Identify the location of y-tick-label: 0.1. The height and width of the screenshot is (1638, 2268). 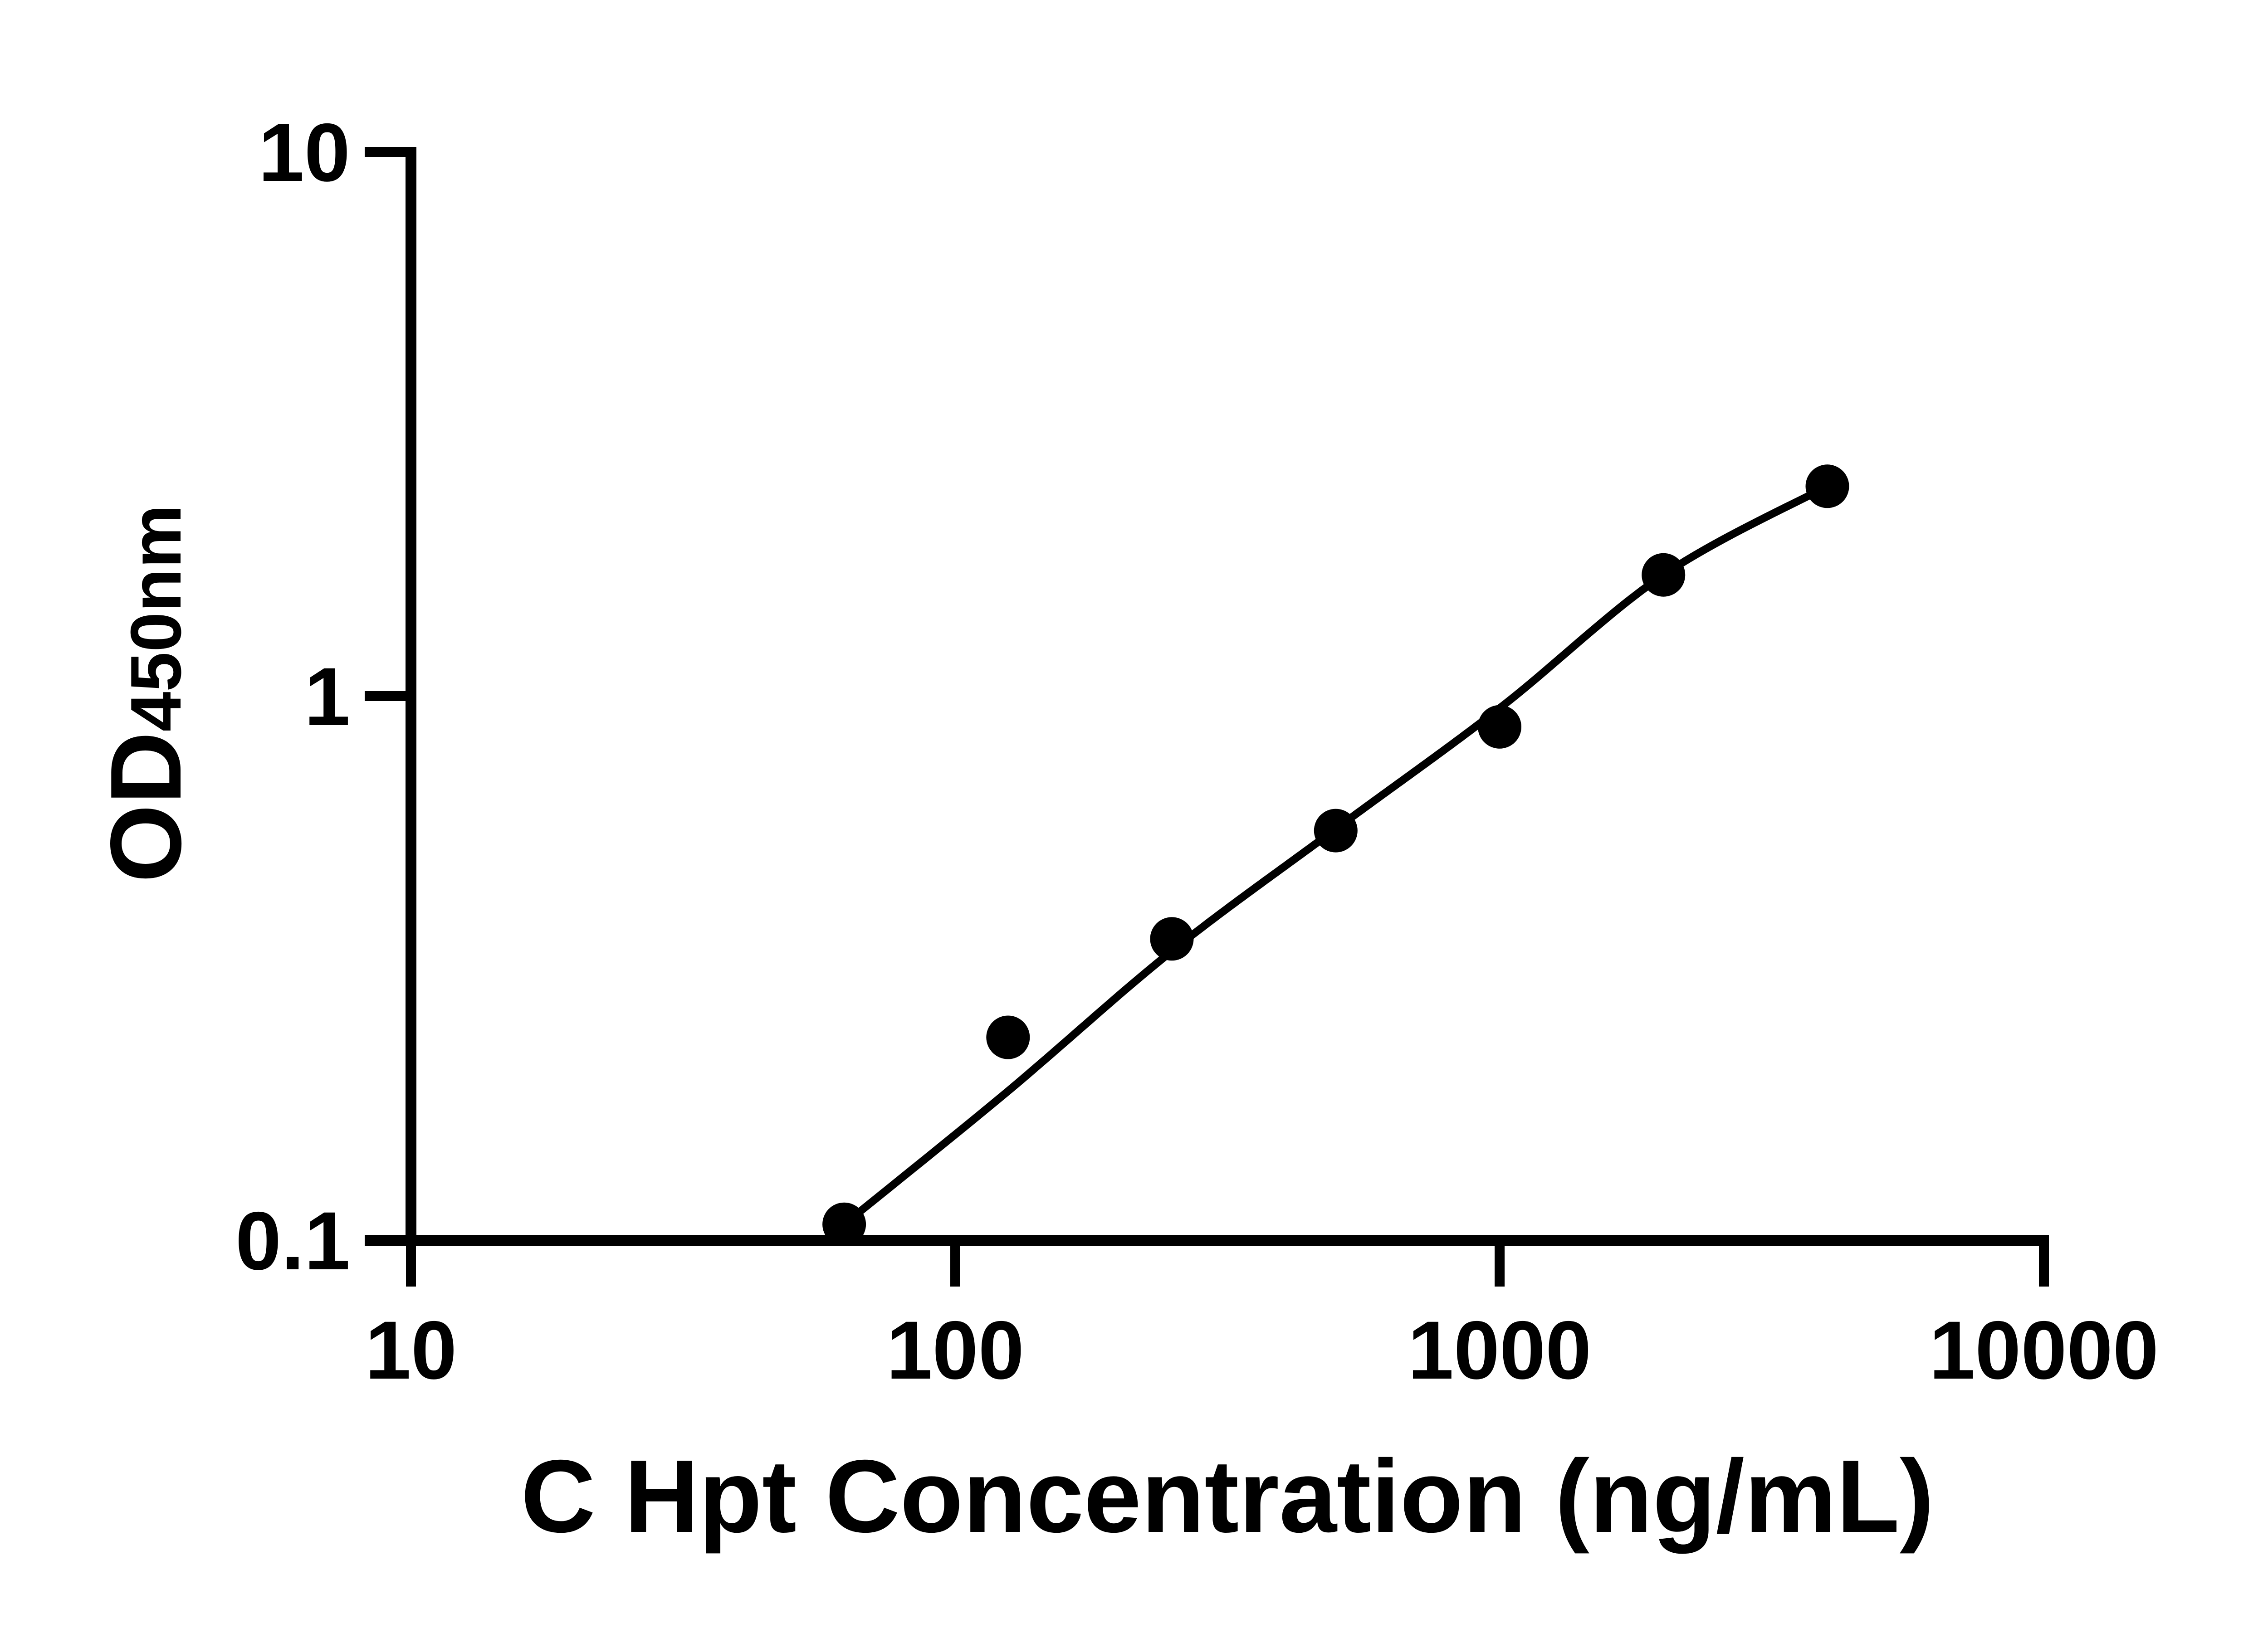
(292, 1240).